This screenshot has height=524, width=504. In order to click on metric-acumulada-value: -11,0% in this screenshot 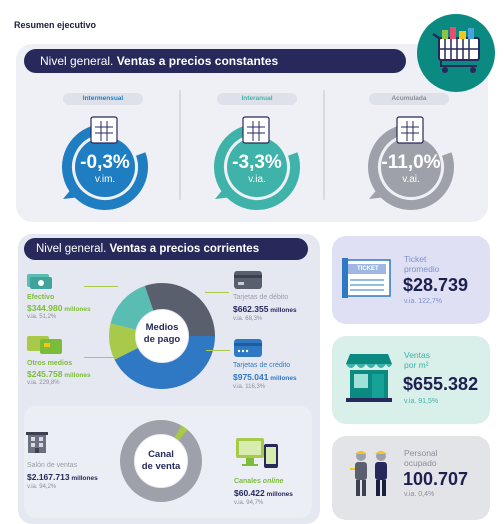, I will do `click(411, 162)`.